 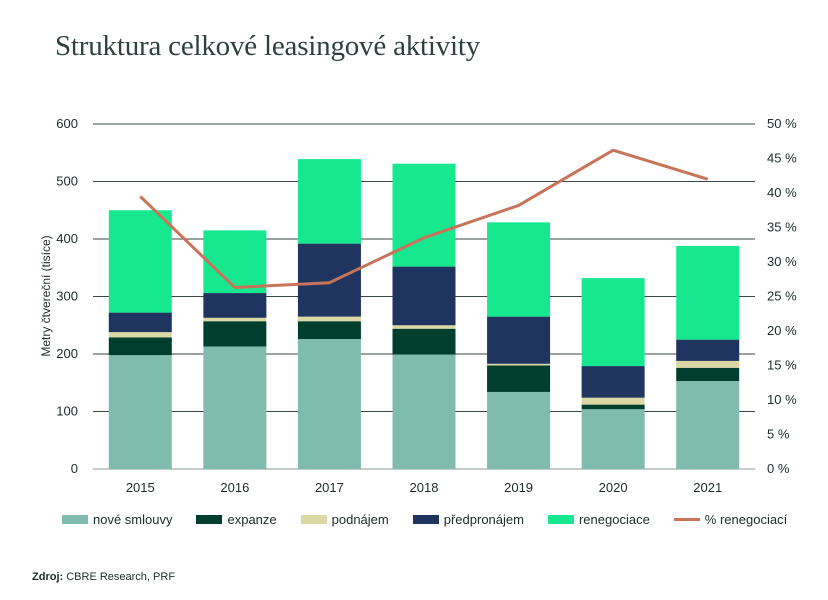 I want to click on y-axis-label: Metry čtvereční (tisíce), so click(x=46, y=295).